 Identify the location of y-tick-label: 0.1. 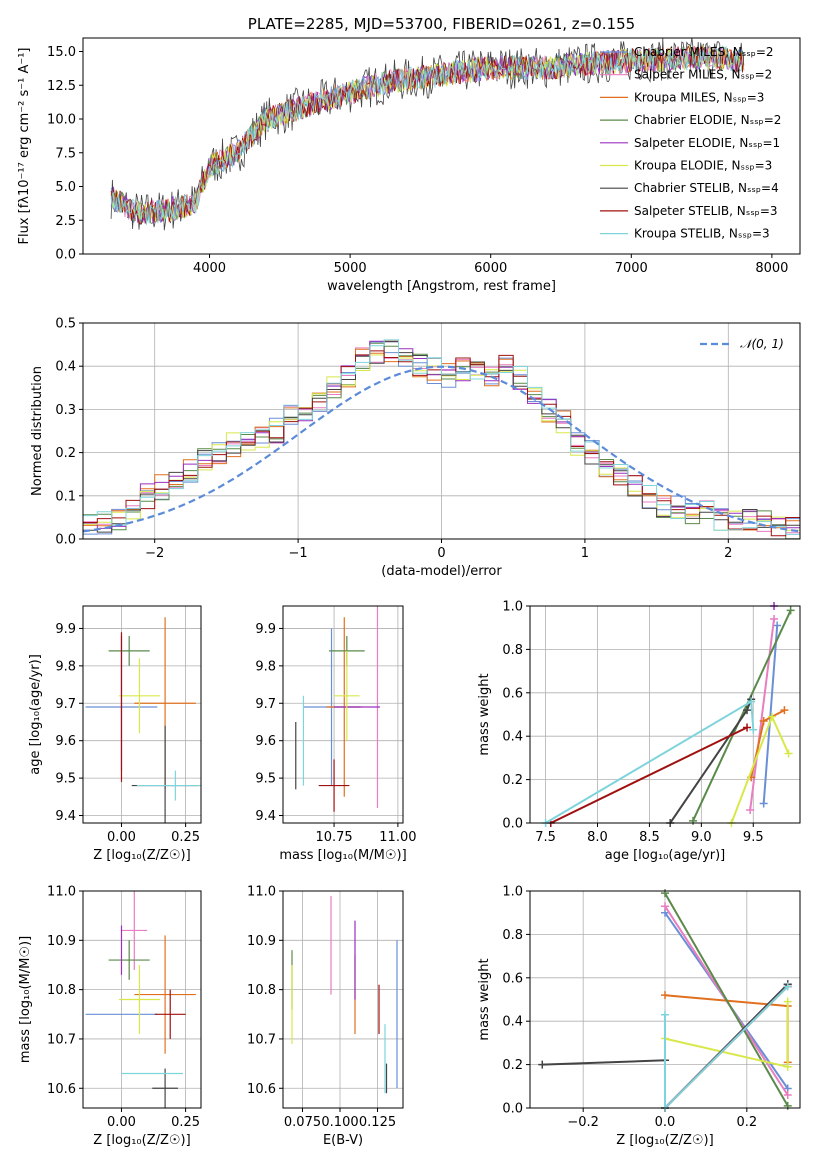
(65, 496).